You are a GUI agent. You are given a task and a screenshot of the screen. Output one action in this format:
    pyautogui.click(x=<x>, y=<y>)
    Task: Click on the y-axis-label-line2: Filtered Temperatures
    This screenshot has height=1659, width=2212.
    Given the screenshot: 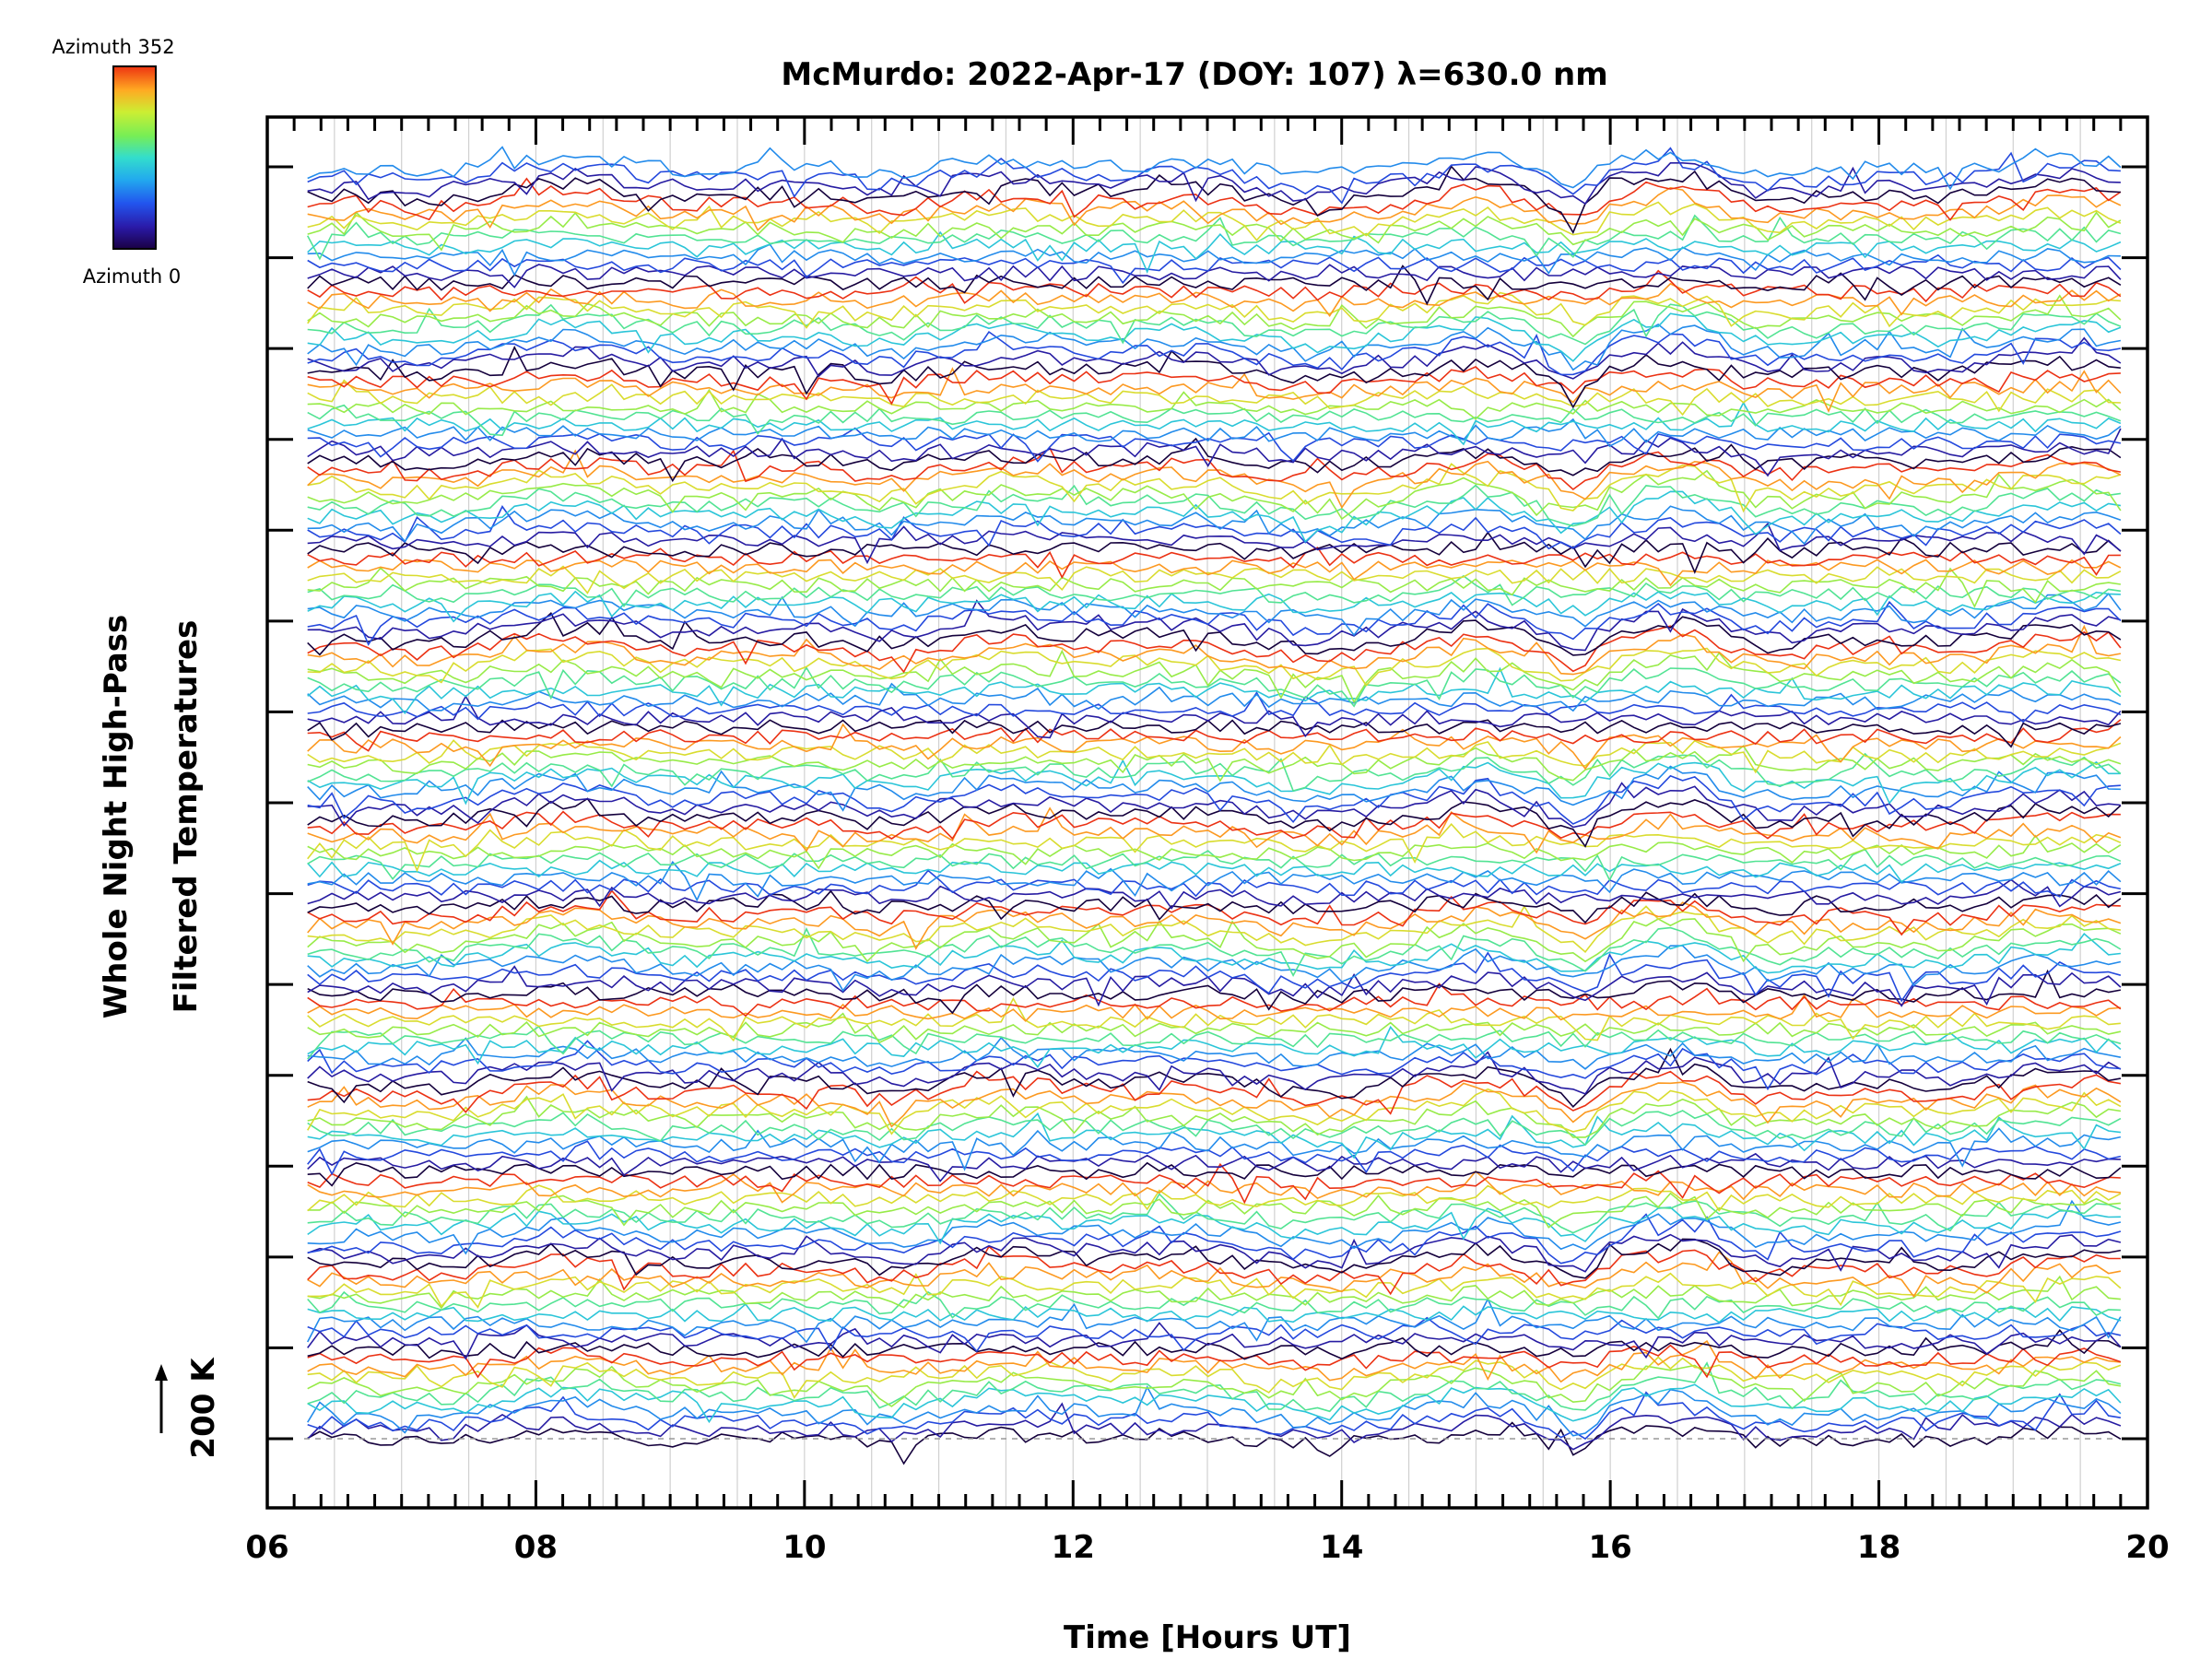 What is the action you would take?
    pyautogui.click(x=186, y=817)
    